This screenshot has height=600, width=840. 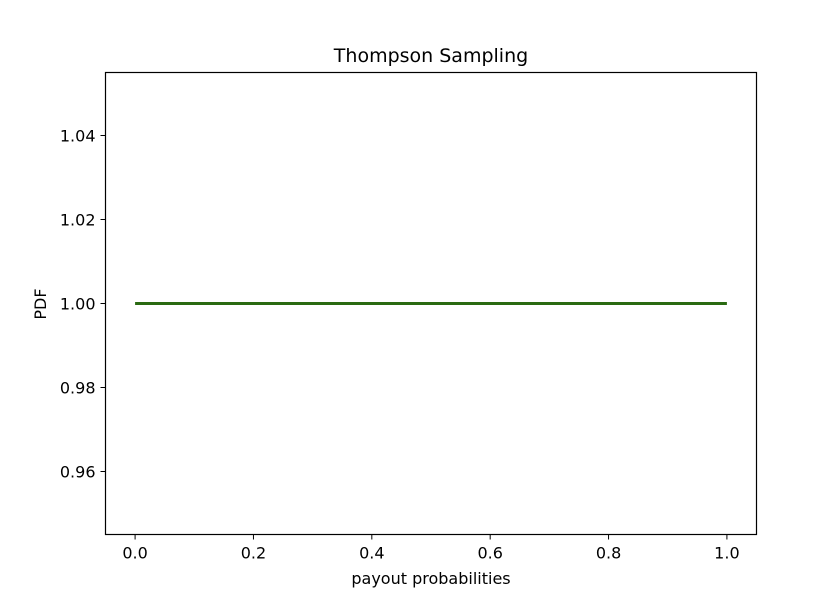 What do you see at coordinates (78, 388) in the screenshot?
I see `y-tick-label: 0.98` at bounding box center [78, 388].